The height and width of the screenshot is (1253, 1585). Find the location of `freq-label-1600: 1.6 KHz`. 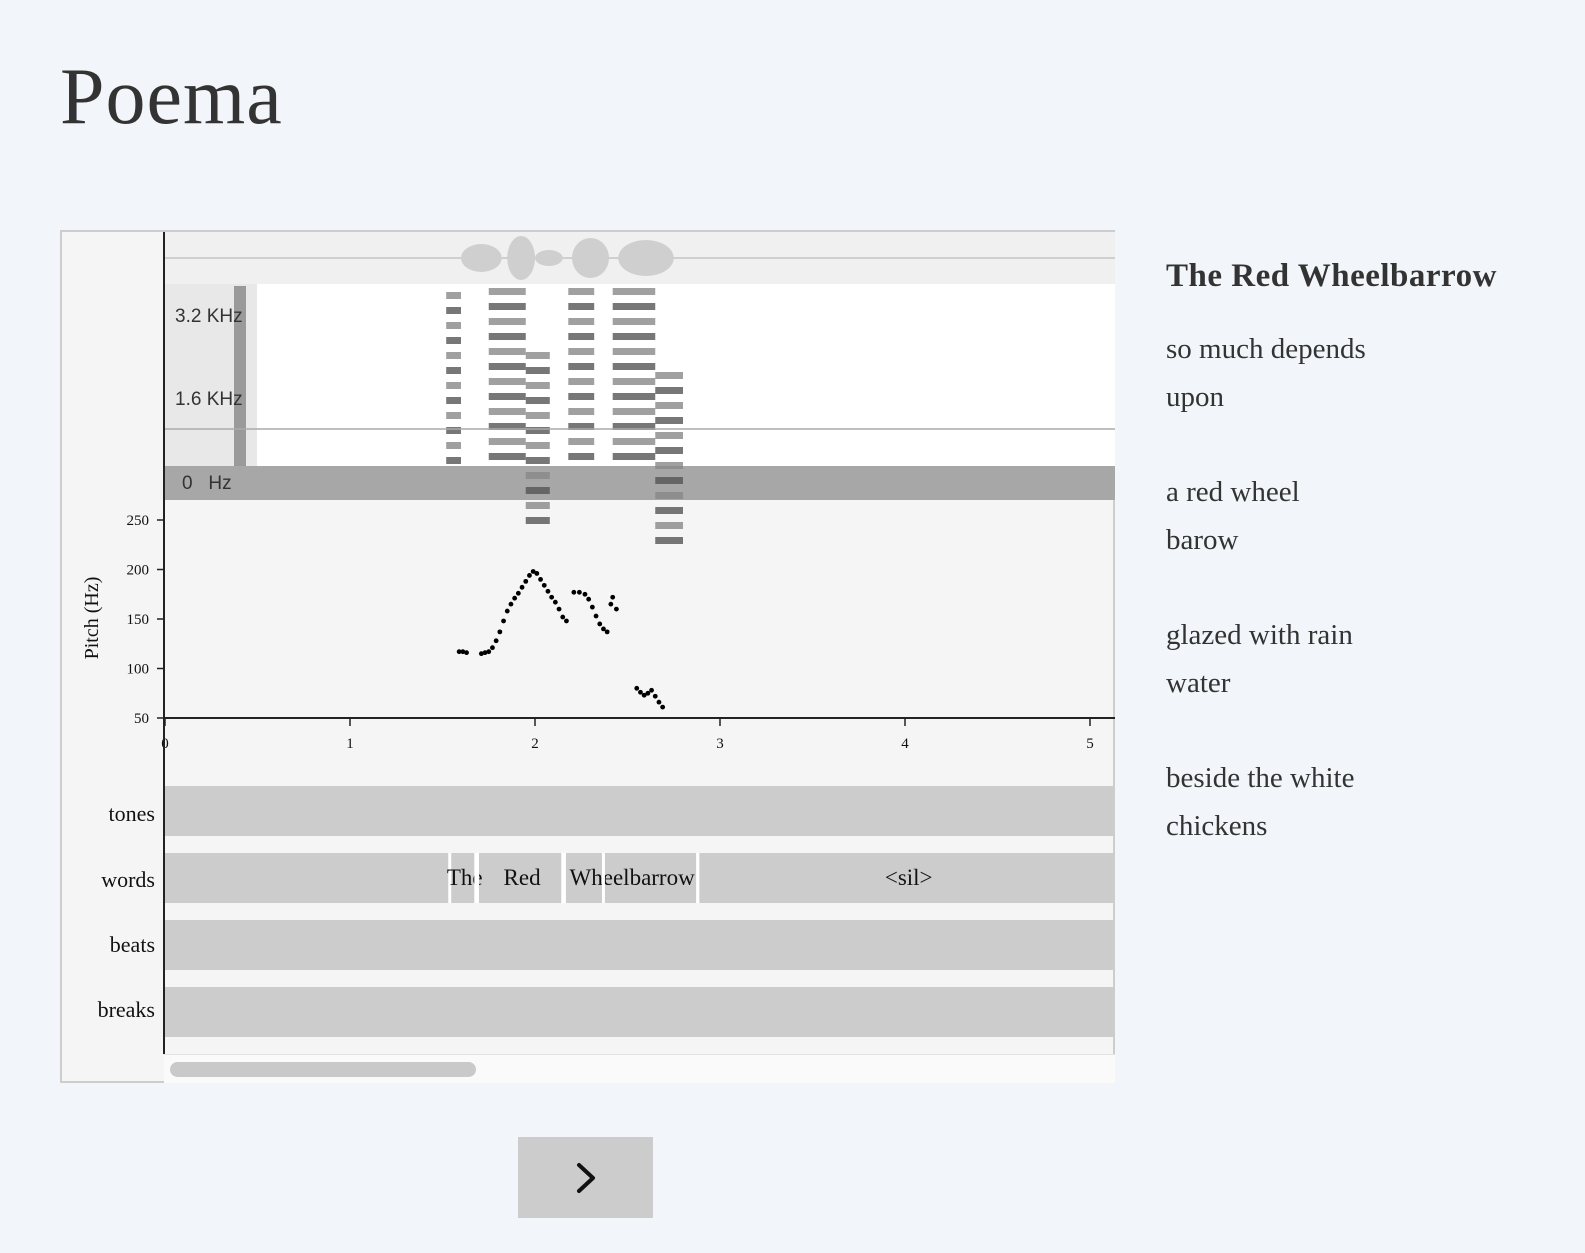

freq-label-1600: 1.6 KHz is located at coordinates (209, 399).